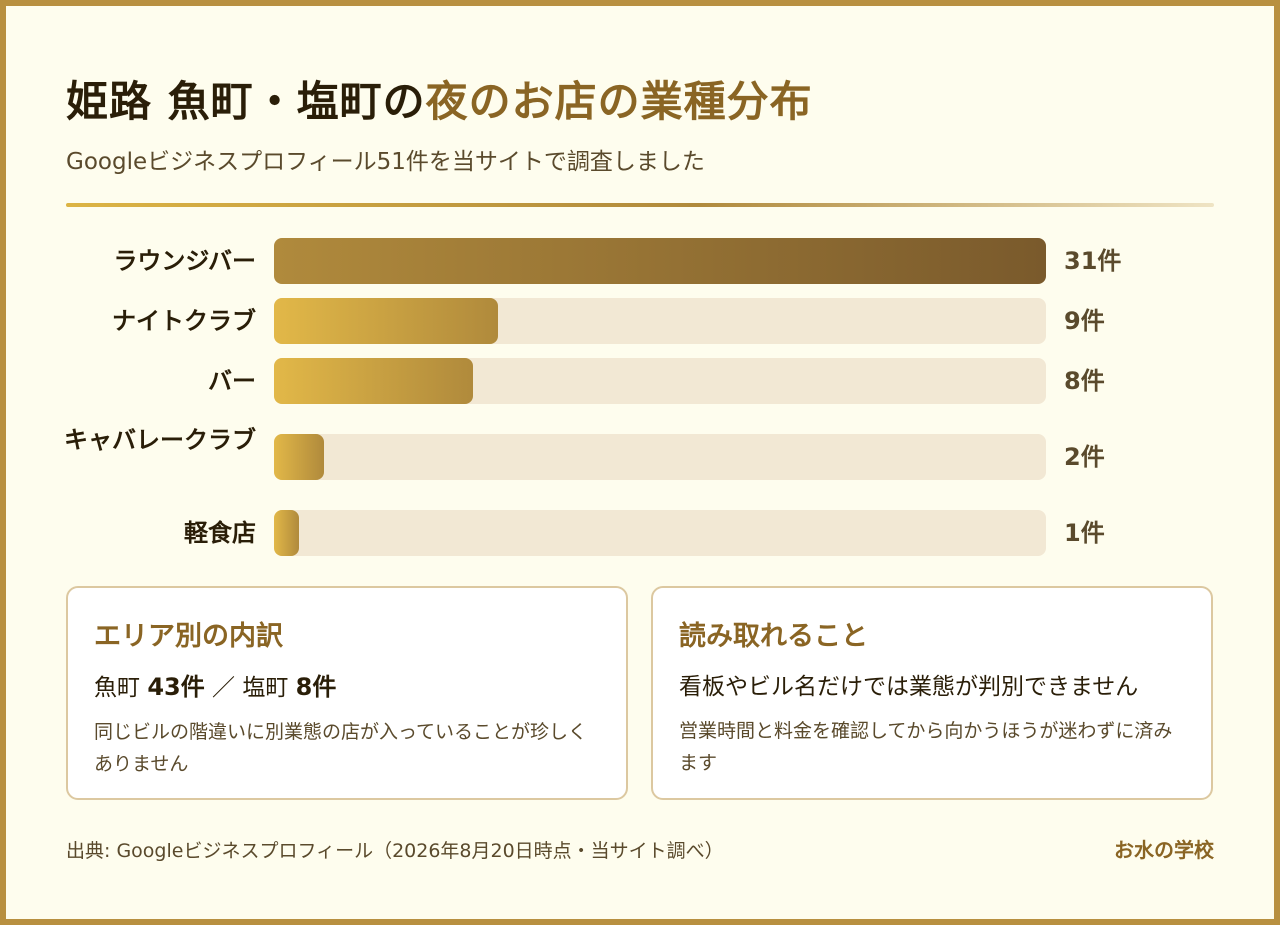 The width and height of the screenshot is (1280, 925). What do you see at coordinates (160, 440) in the screenshot?
I see `category-label: キャバレークラブ` at bounding box center [160, 440].